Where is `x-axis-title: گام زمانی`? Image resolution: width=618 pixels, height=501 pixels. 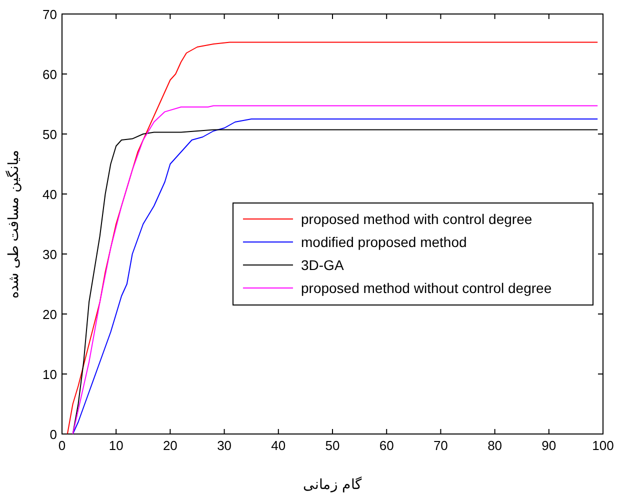 x-axis-title: گام زمانی is located at coordinates (332, 484).